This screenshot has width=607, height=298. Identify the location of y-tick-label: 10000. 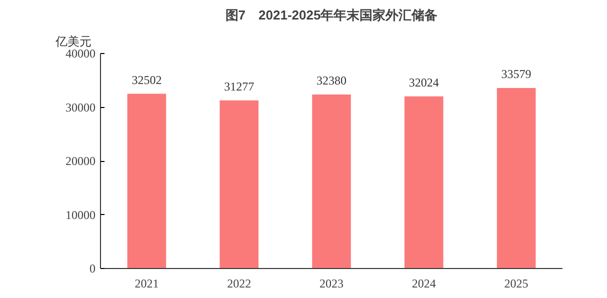
(81, 215).